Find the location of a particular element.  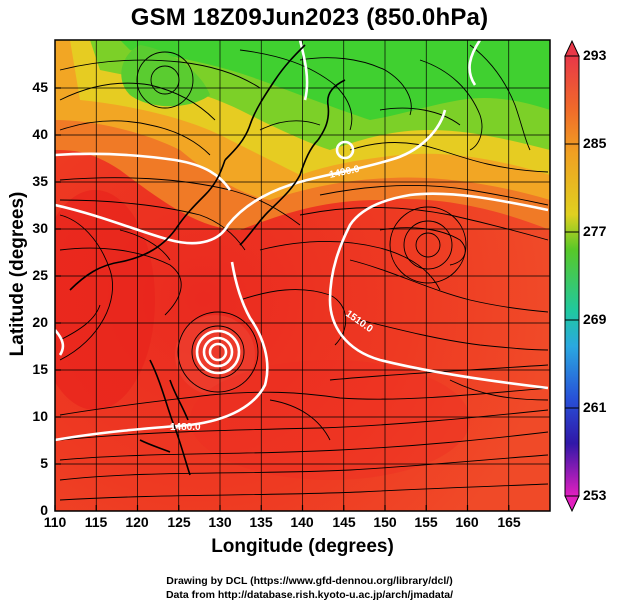

y-axis-title: Latitude (degrees) is located at coordinates (17, 274).